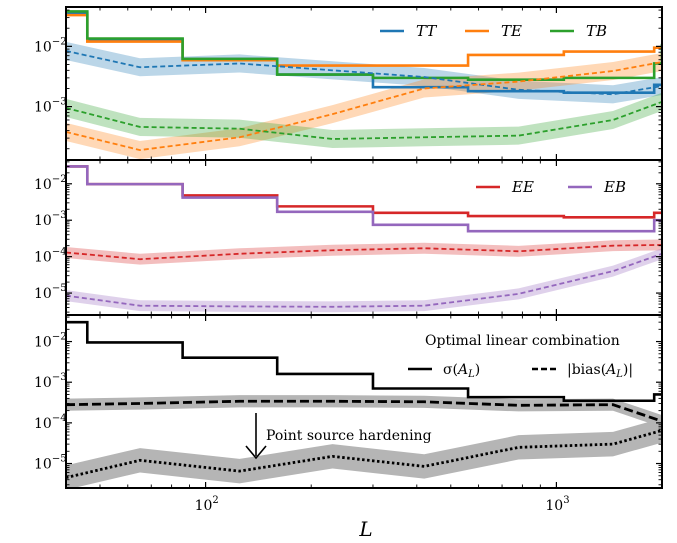  What do you see at coordinates (600, 371) in the screenshot?
I see `legend-label-bias: |bias(AL)|` at bounding box center [600, 371].